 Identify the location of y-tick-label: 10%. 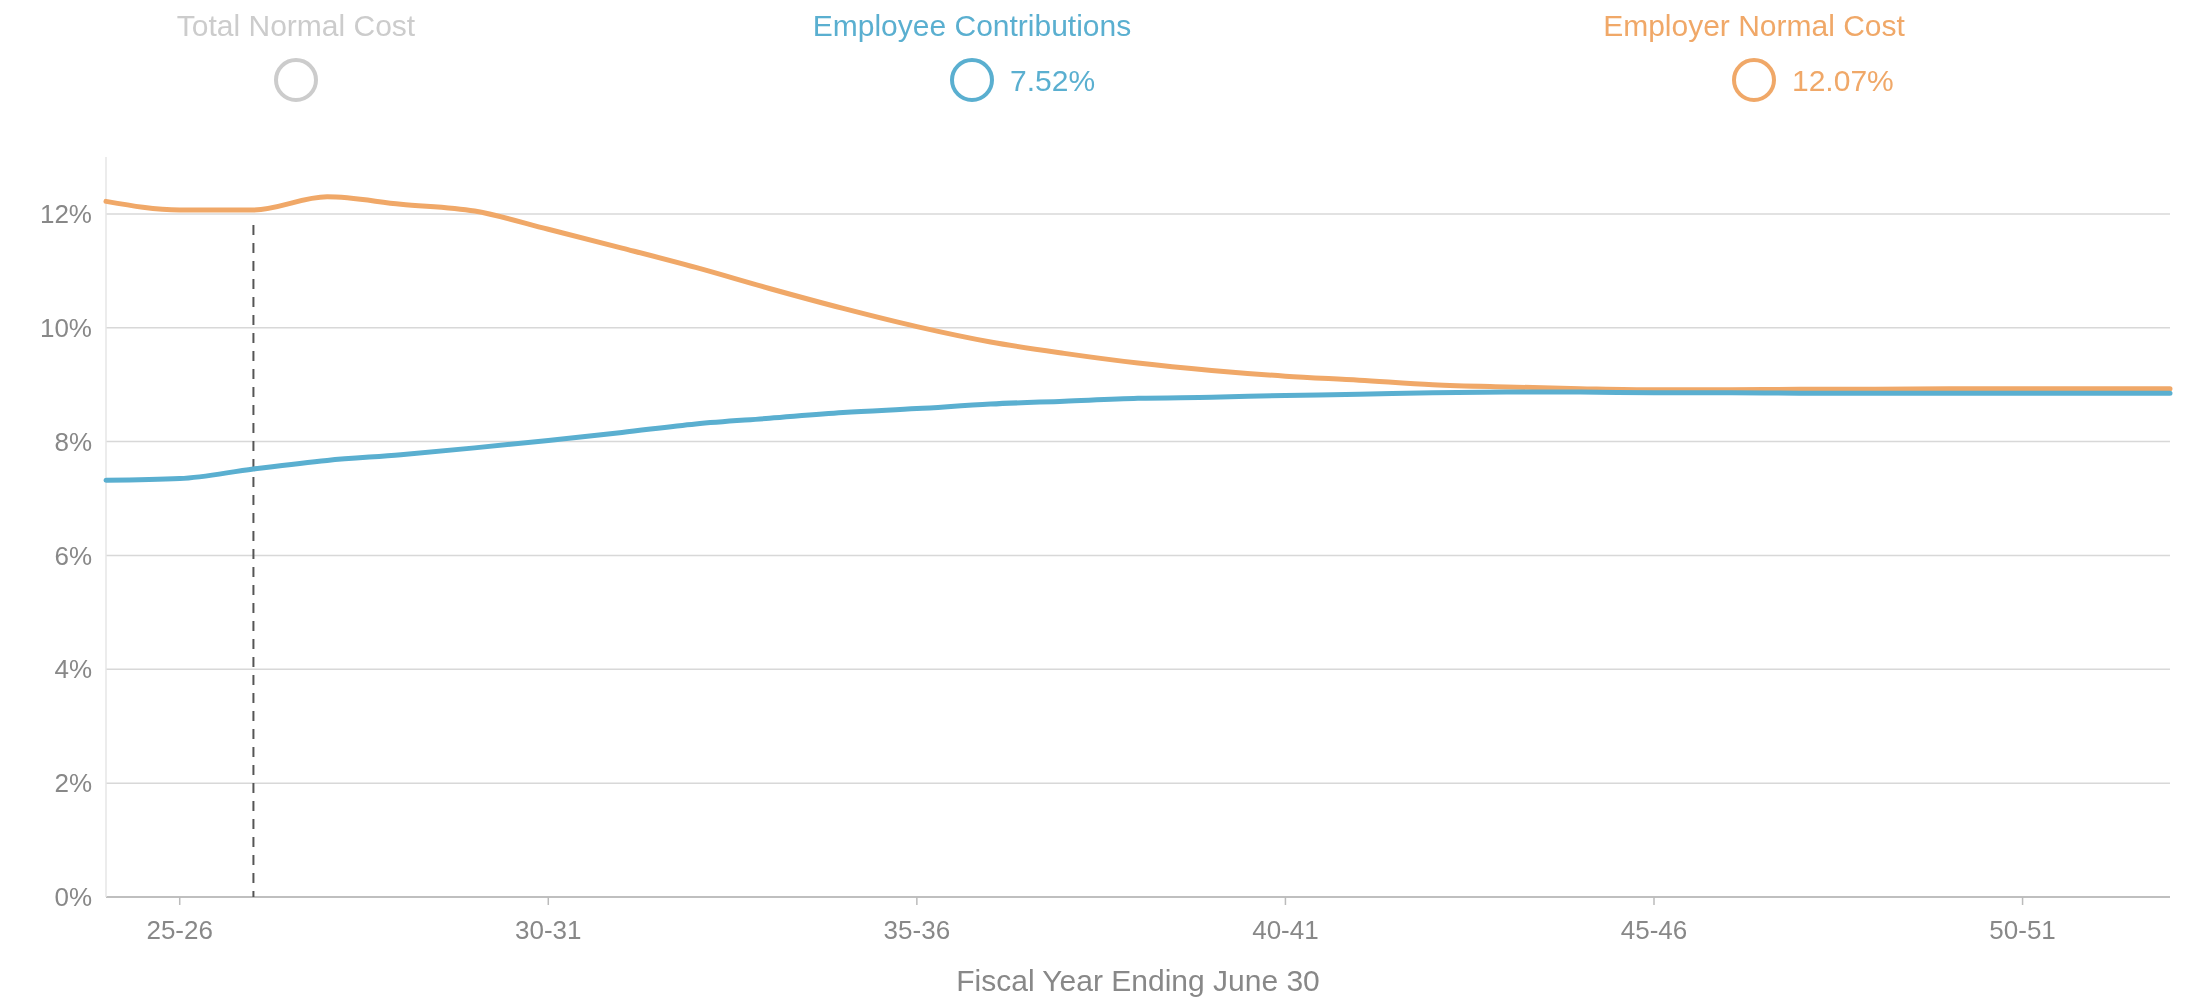
(65, 327).